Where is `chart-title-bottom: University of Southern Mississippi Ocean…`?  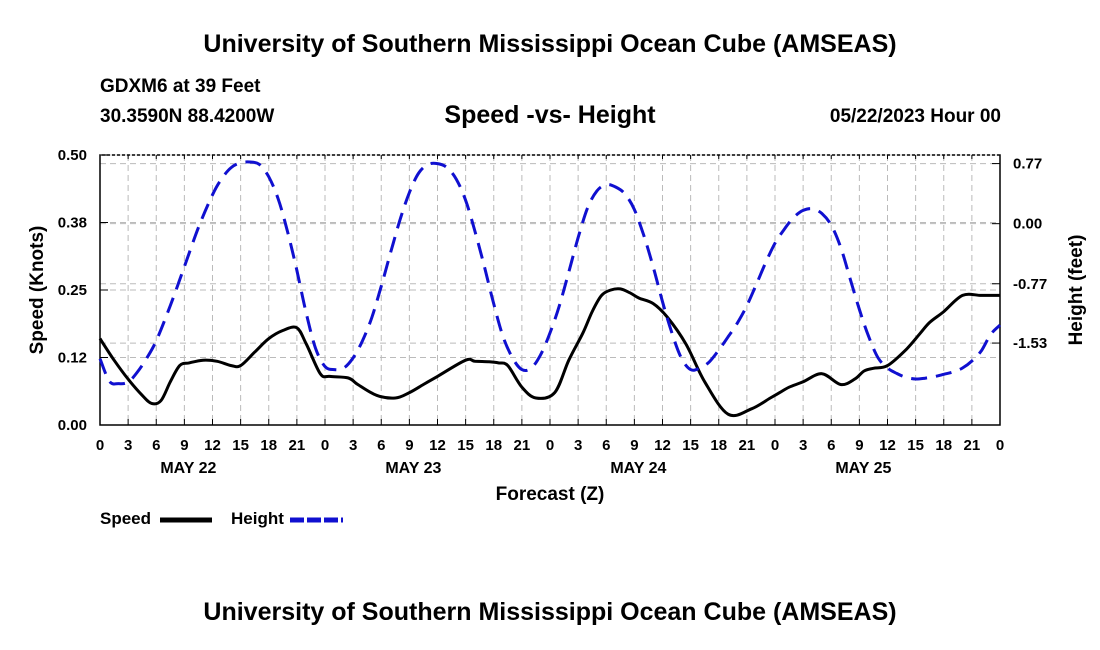
chart-title-bottom: University of Southern Mississippi Ocean… is located at coordinates (550, 612).